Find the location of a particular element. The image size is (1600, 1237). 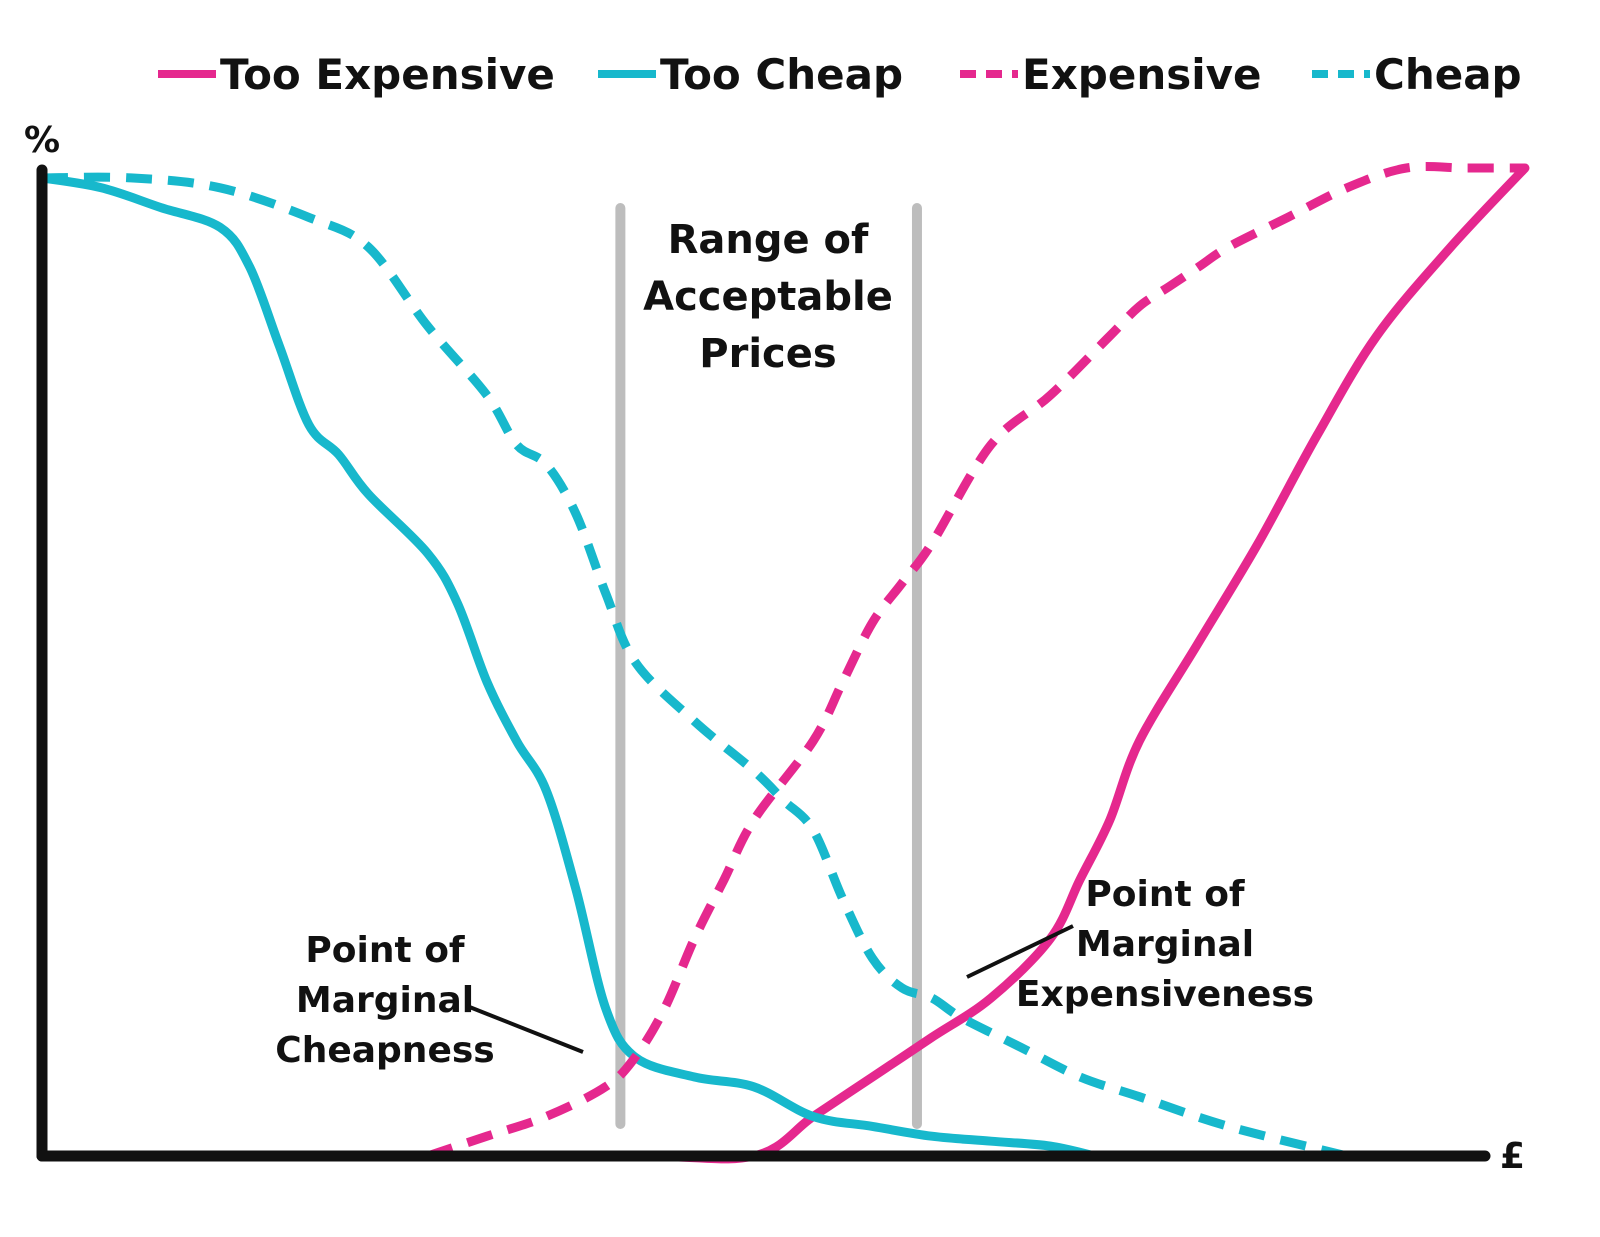

legend-label-cheap: Cheap is located at coordinates (1448, 74).